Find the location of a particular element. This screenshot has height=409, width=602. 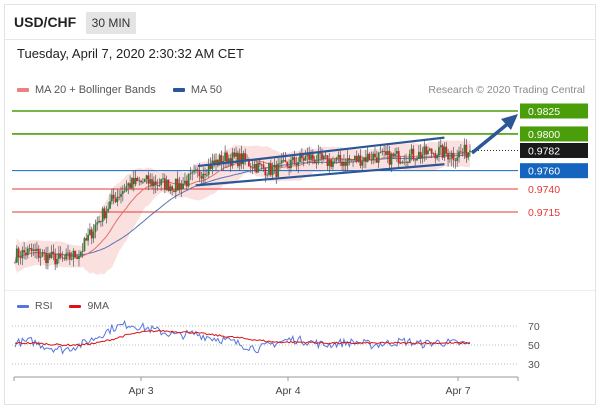

interval-button: 30 MIN is located at coordinates (111, 23).